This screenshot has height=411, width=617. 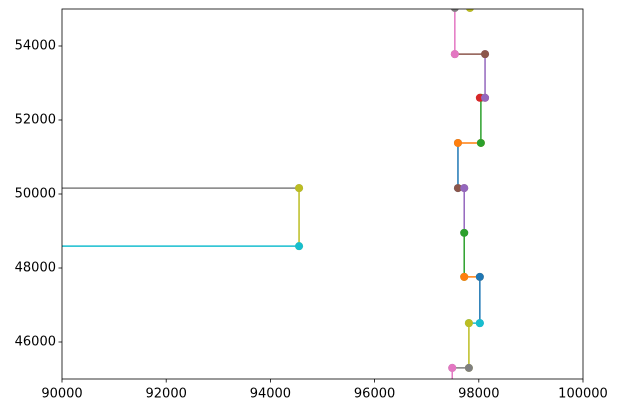 I want to click on x-tick-label: 90000, so click(x=61, y=394).